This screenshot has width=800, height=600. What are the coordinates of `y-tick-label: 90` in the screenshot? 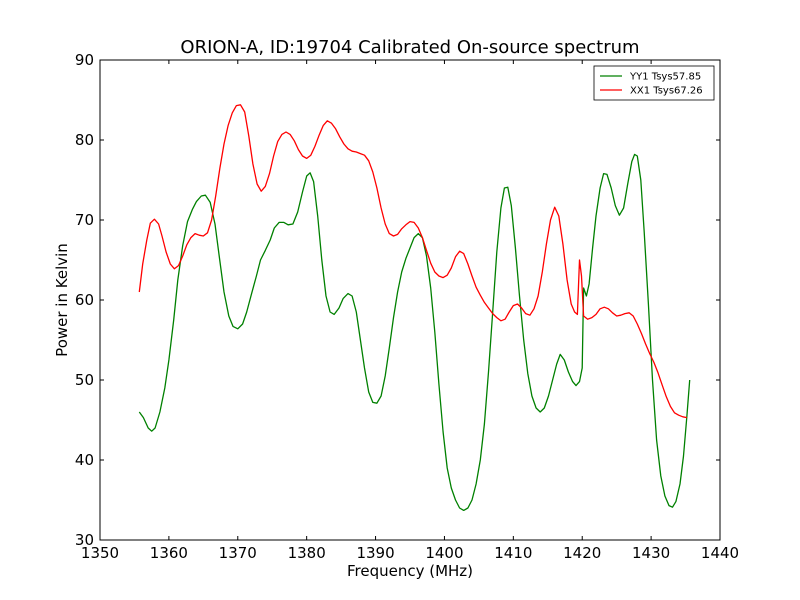 It's located at (84, 60).